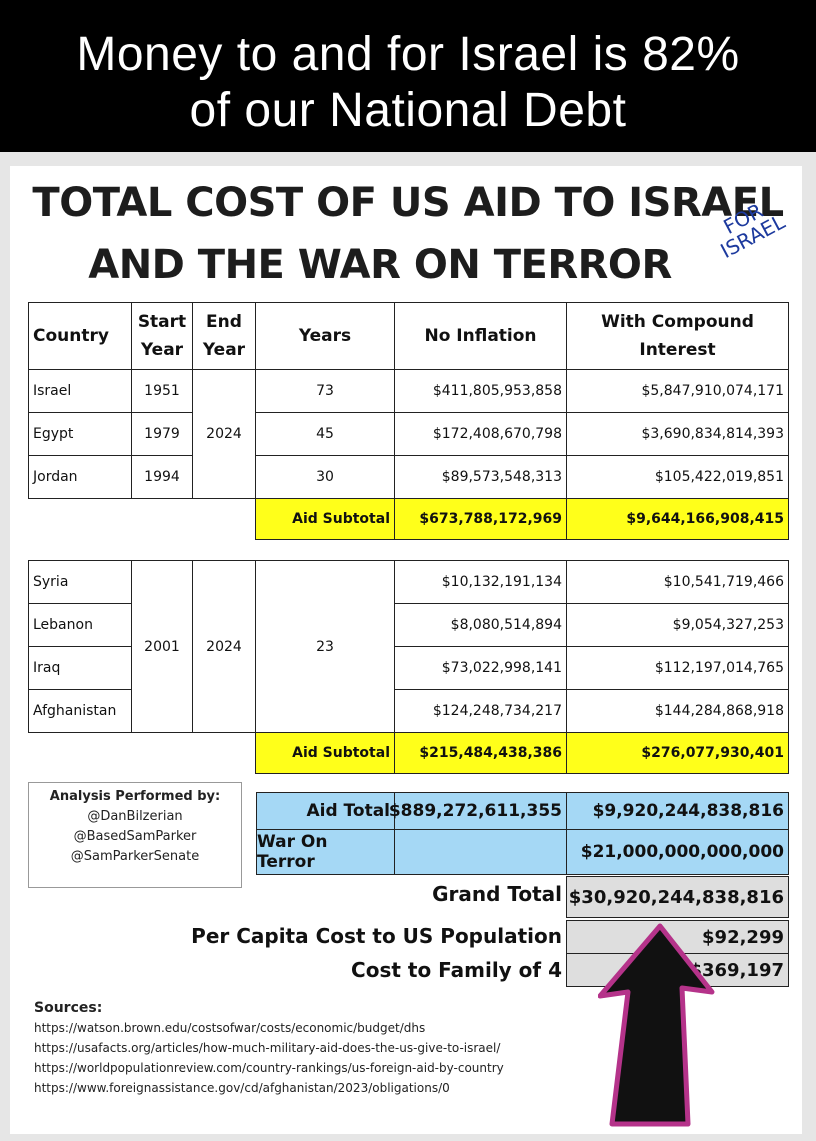 This screenshot has height=1141, width=816. I want to click on header-no-inflation: No Inflation, so click(480, 336).